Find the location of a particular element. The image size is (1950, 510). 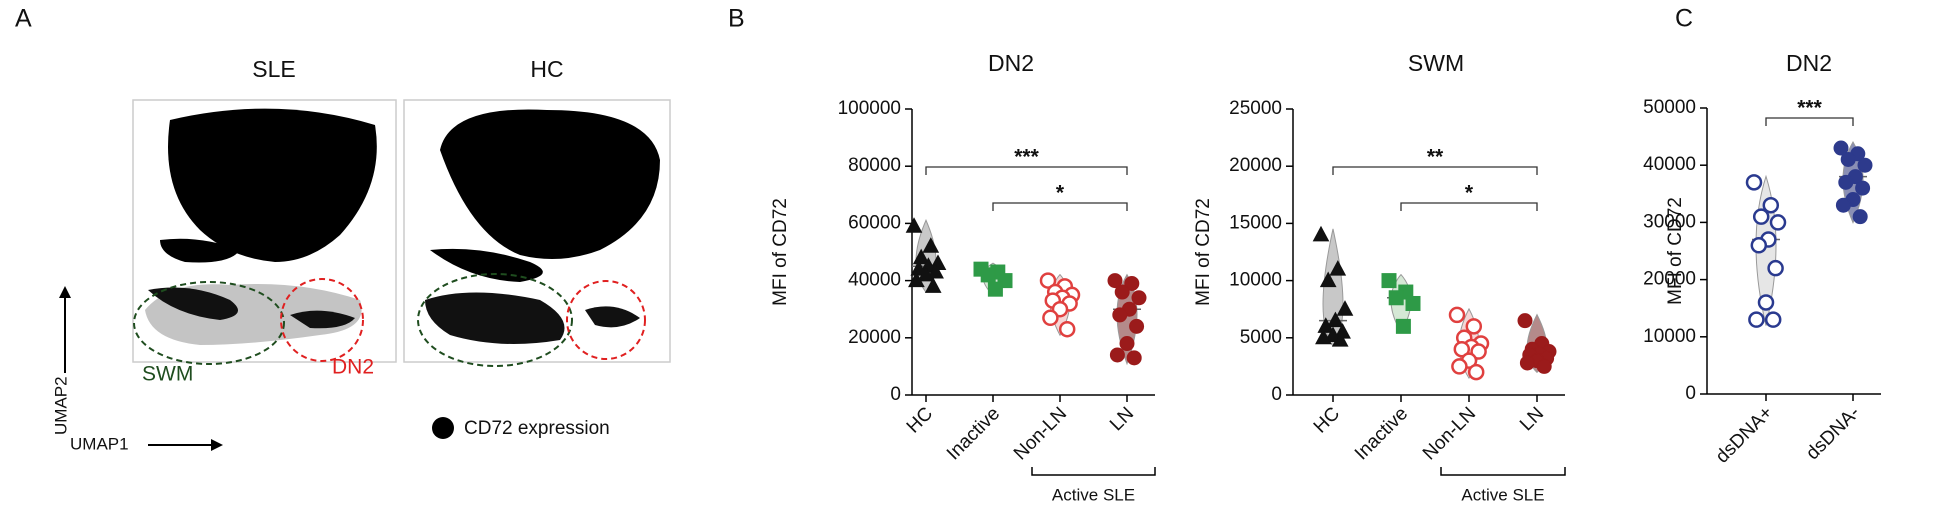

y-tick-label: 100000 is located at coordinates (869, 108).